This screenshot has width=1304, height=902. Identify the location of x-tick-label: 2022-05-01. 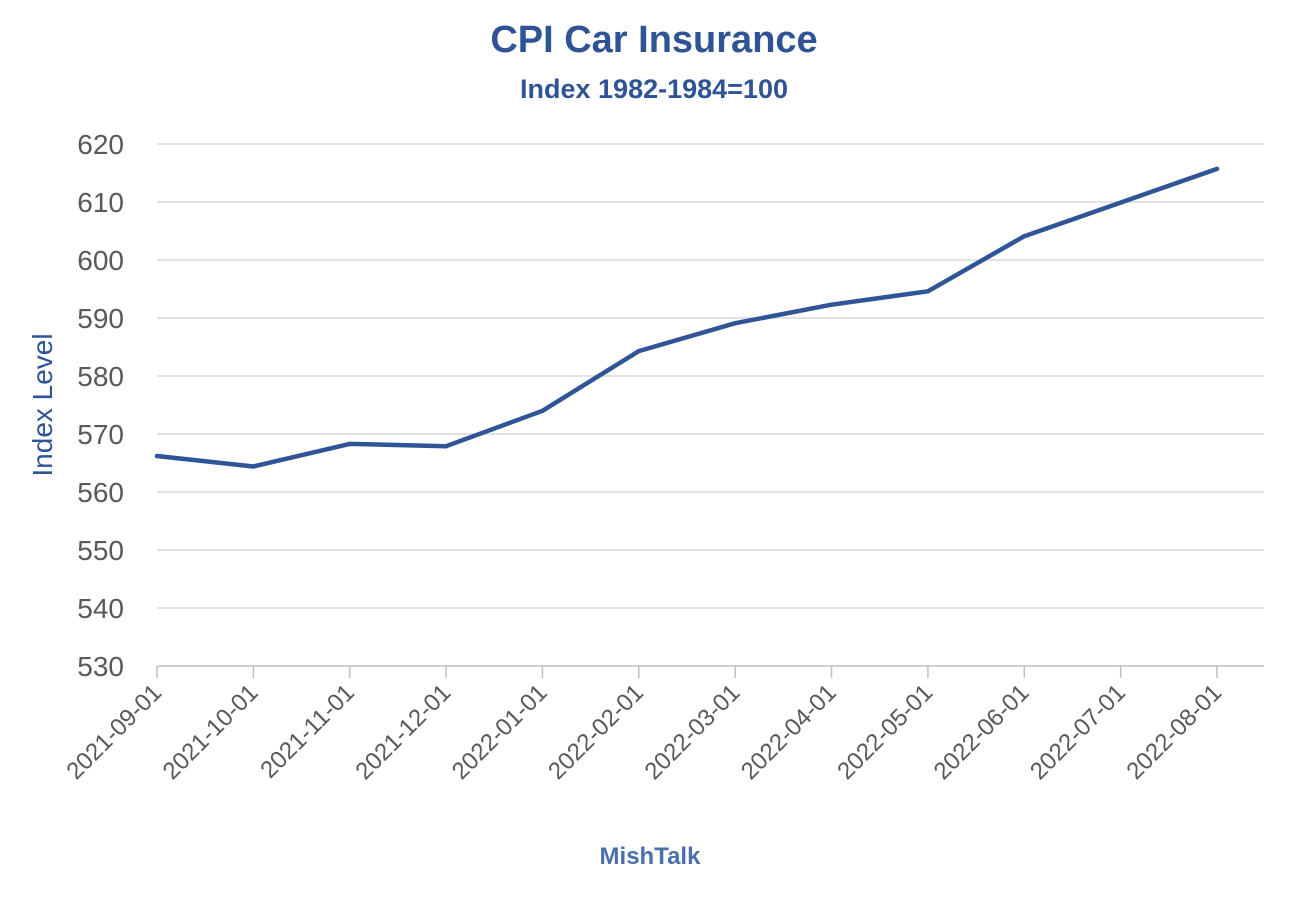
(885, 732).